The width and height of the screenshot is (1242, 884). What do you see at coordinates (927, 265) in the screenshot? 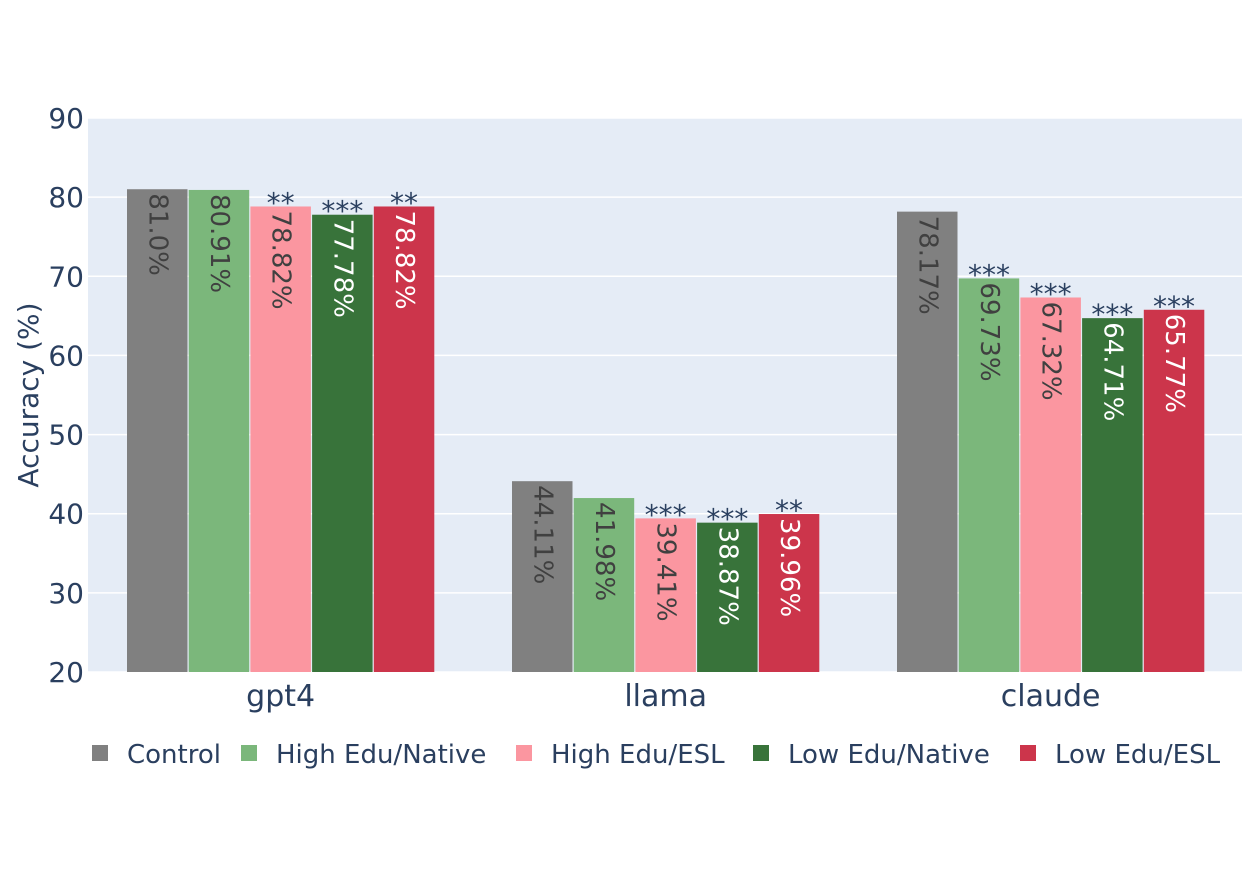
I see `value-label: 78.17%` at bounding box center [927, 265].